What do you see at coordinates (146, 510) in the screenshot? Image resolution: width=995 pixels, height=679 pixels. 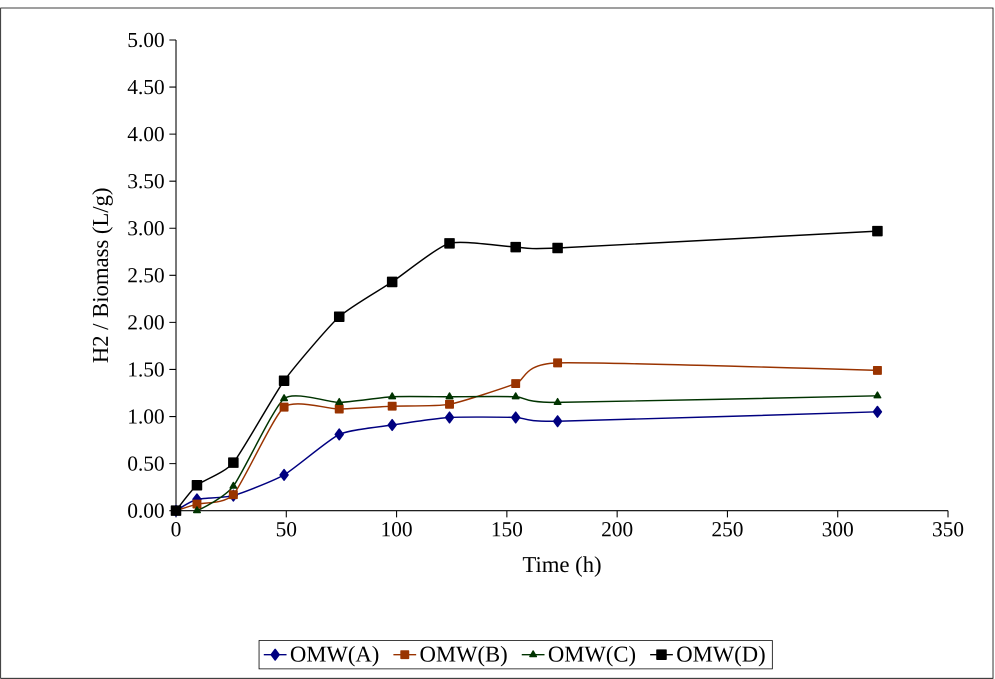 I see `y-tick-label: 0.00` at bounding box center [146, 510].